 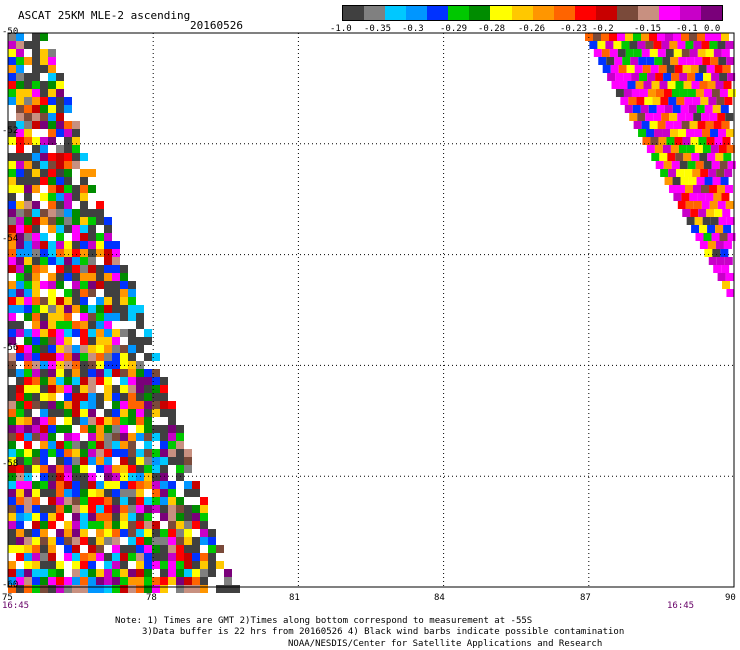 What do you see at coordinates (378, 29) in the screenshot?
I see `color-scale-label: -0.35` at bounding box center [378, 29].